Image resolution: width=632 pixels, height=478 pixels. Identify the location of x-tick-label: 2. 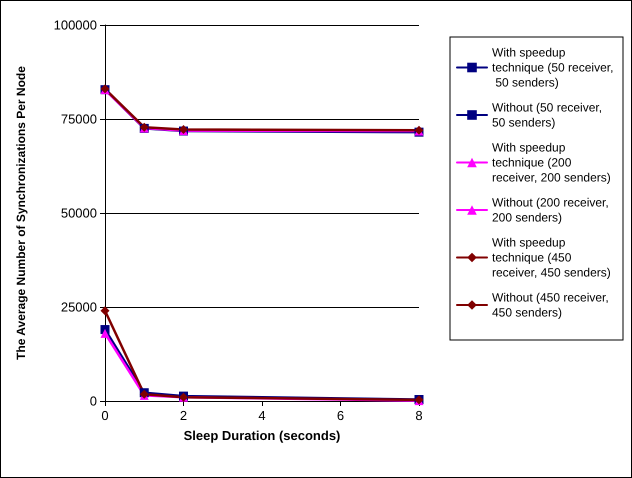
(184, 415).